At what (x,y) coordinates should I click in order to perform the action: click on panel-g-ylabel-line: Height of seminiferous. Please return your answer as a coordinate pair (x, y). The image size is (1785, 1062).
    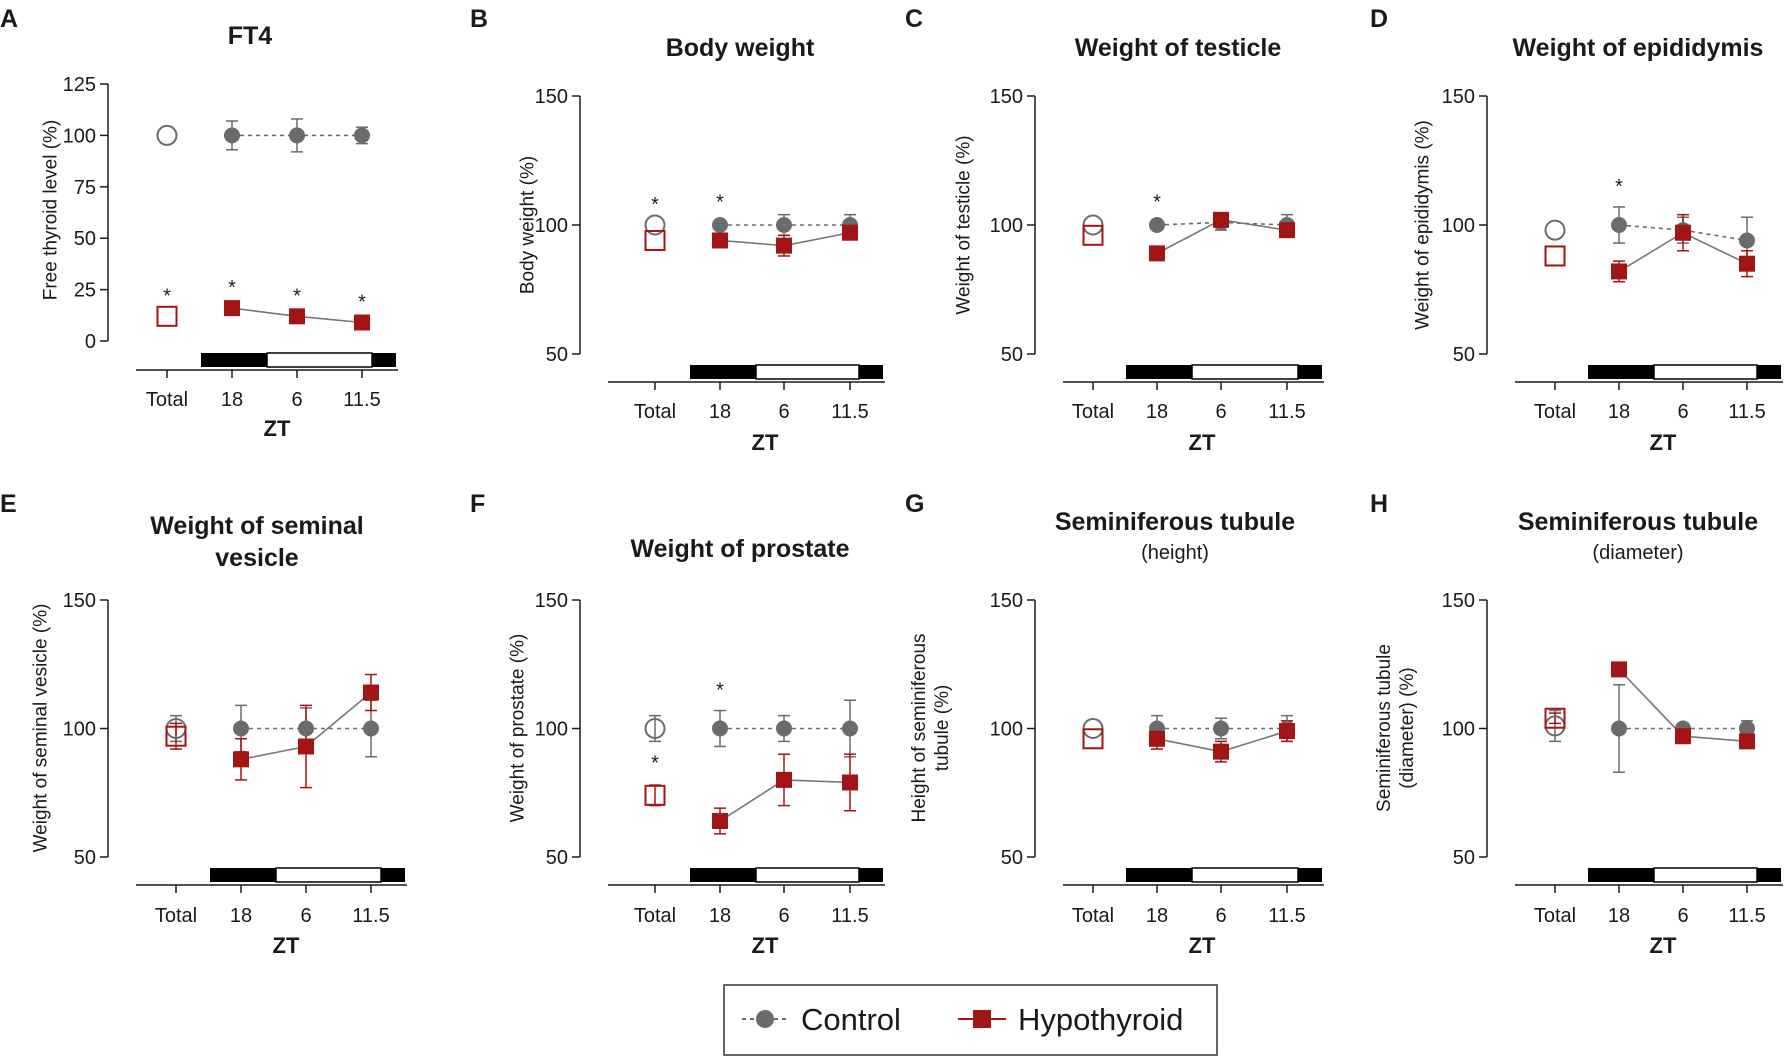
    Looking at the image, I should click on (919, 727).